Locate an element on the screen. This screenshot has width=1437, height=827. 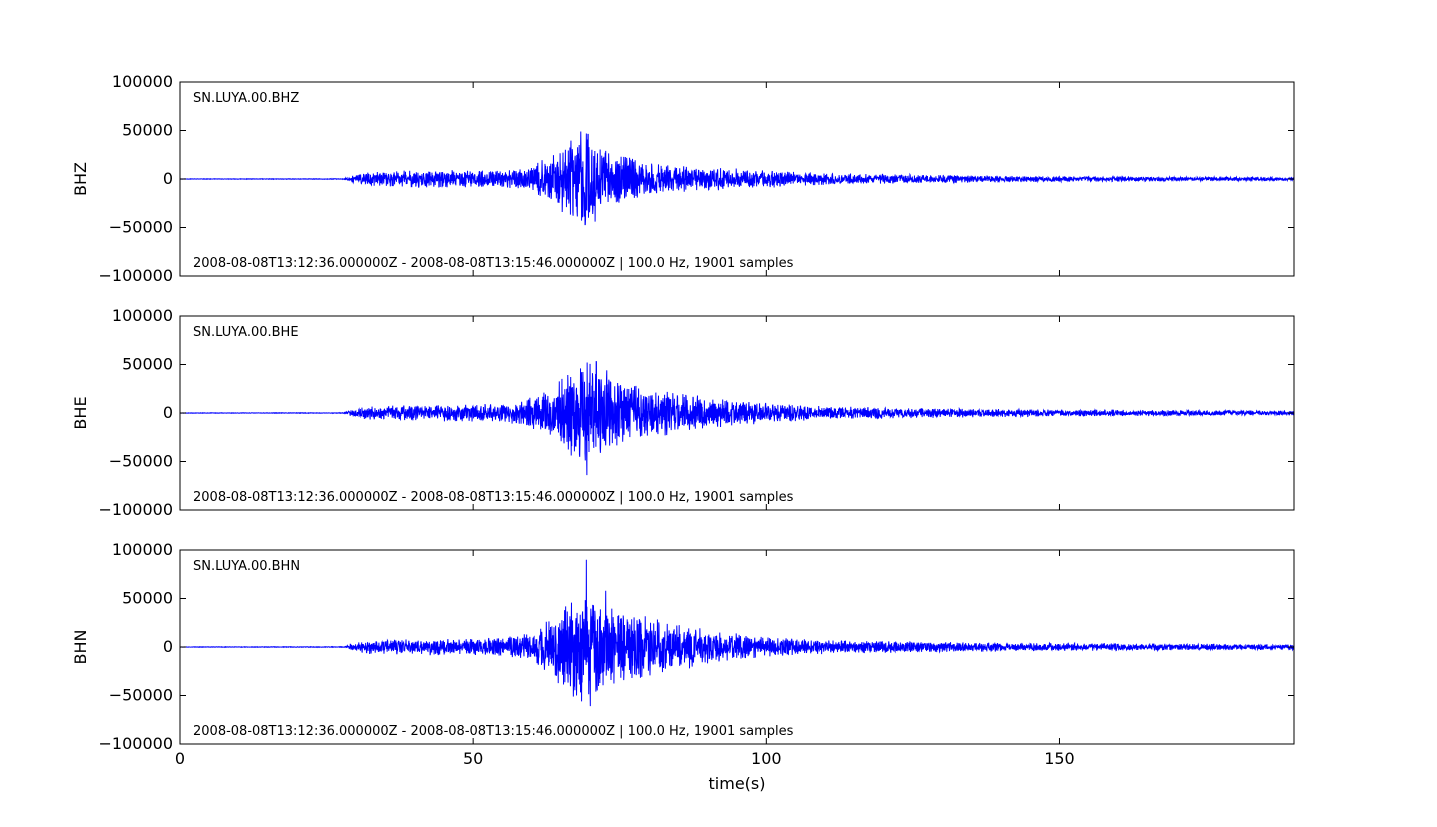
x-tick-label: 50 is located at coordinates (473, 758).